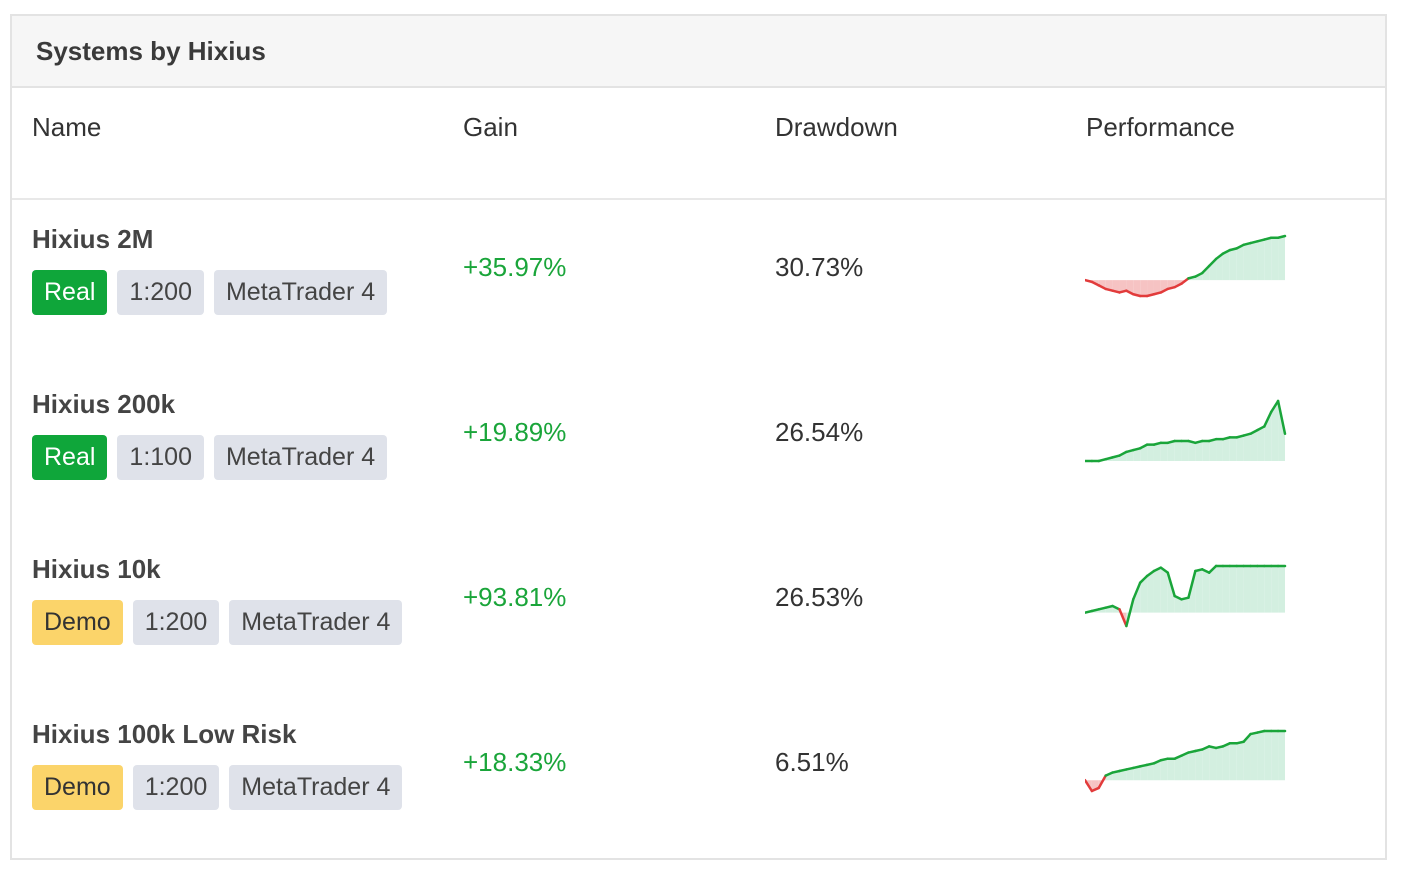 This screenshot has width=1408, height=880. I want to click on drawdown-value: 30.73%, so click(819, 267).